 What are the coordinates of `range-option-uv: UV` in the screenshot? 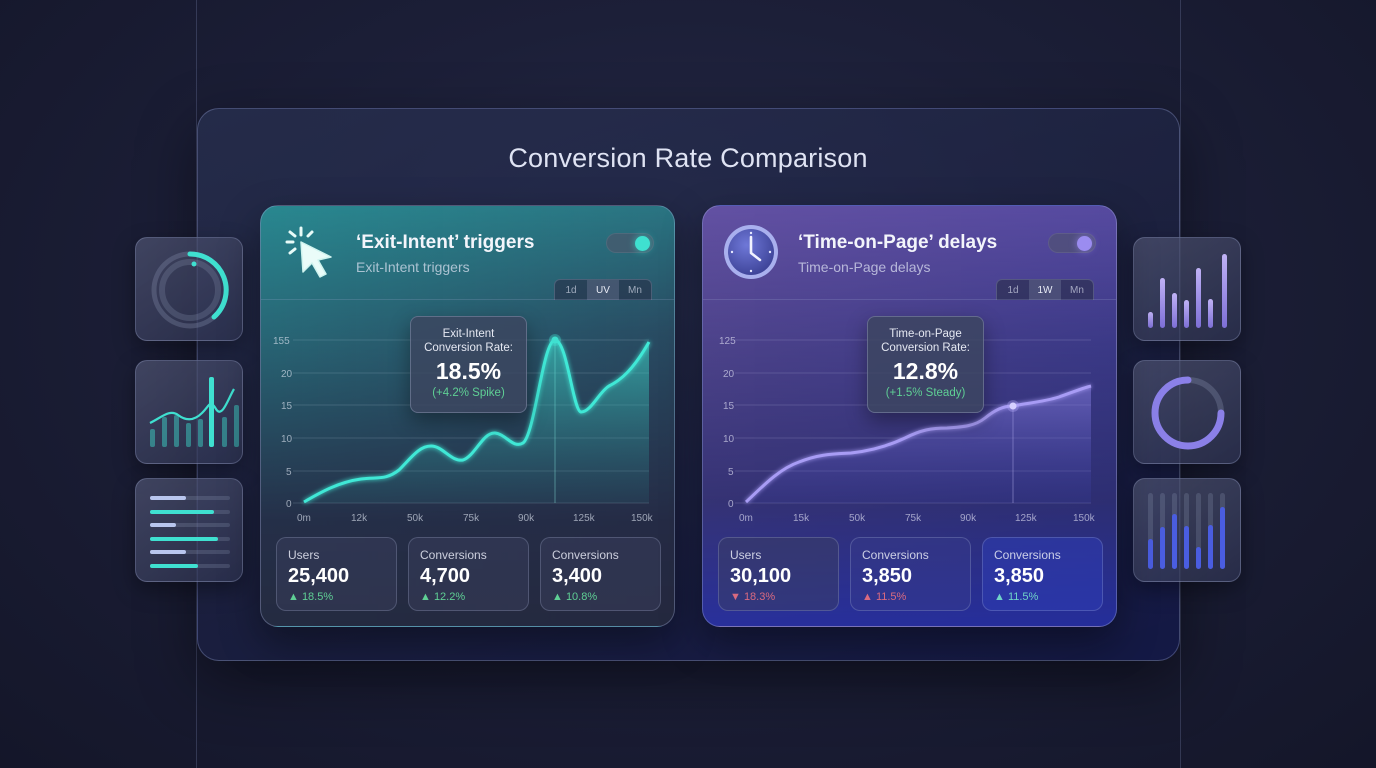 It's located at (603, 290).